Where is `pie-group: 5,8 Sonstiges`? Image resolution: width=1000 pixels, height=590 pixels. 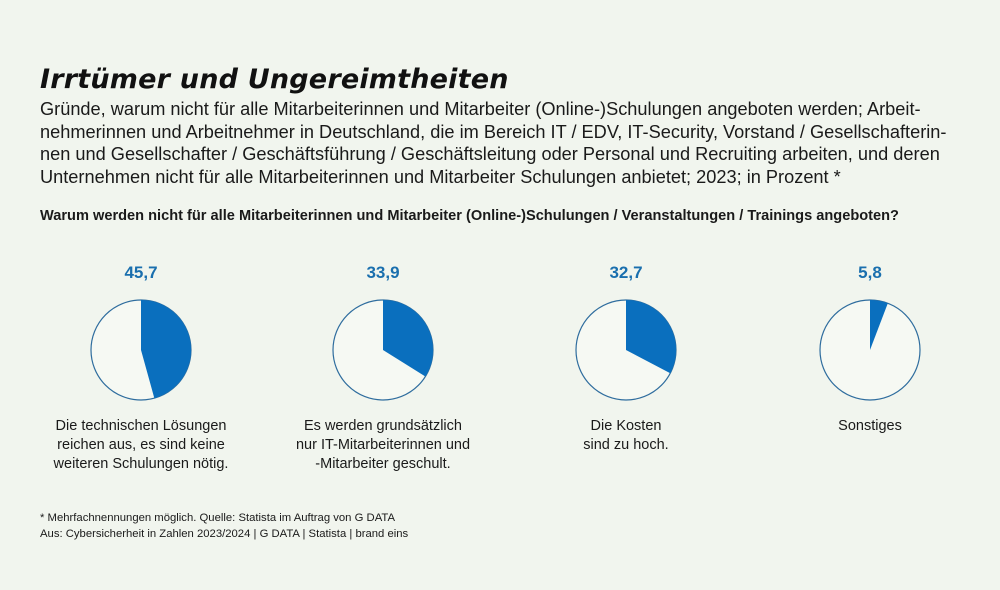 pie-group: 5,8 Sonstiges is located at coordinates (870, 348).